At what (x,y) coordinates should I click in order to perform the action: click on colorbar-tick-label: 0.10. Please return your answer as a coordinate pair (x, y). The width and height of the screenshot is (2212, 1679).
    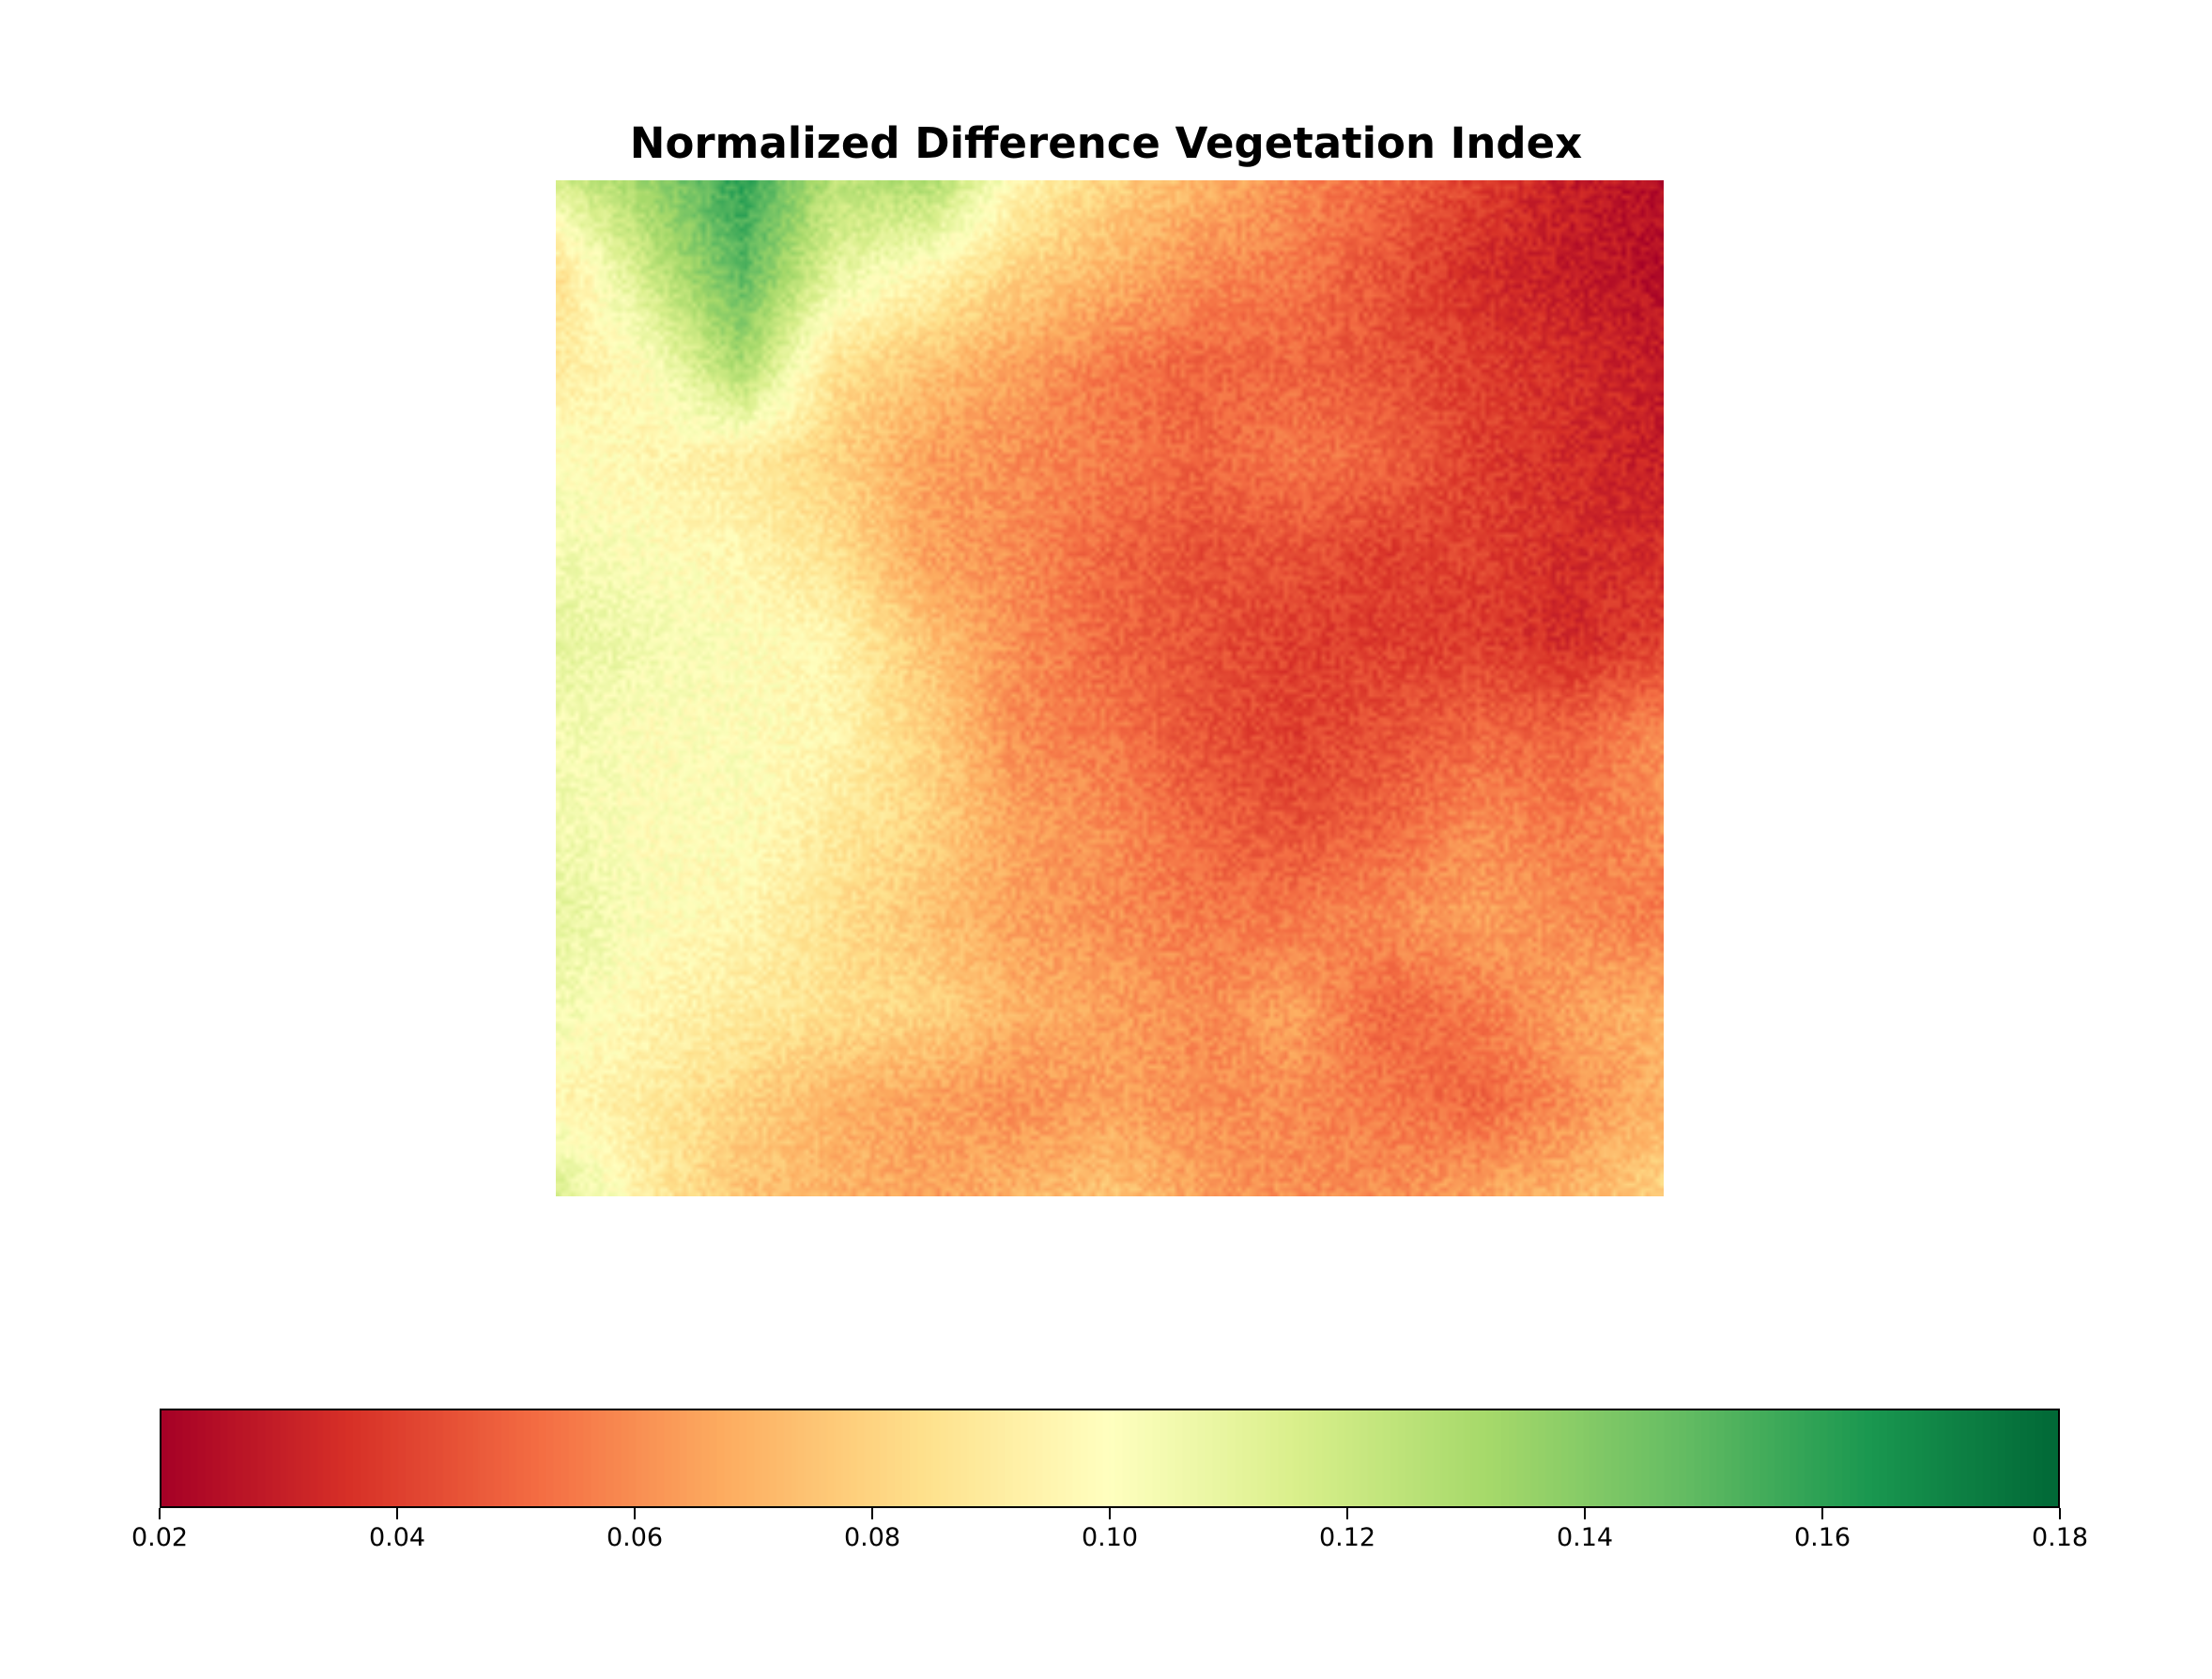
    Looking at the image, I should click on (1110, 1537).